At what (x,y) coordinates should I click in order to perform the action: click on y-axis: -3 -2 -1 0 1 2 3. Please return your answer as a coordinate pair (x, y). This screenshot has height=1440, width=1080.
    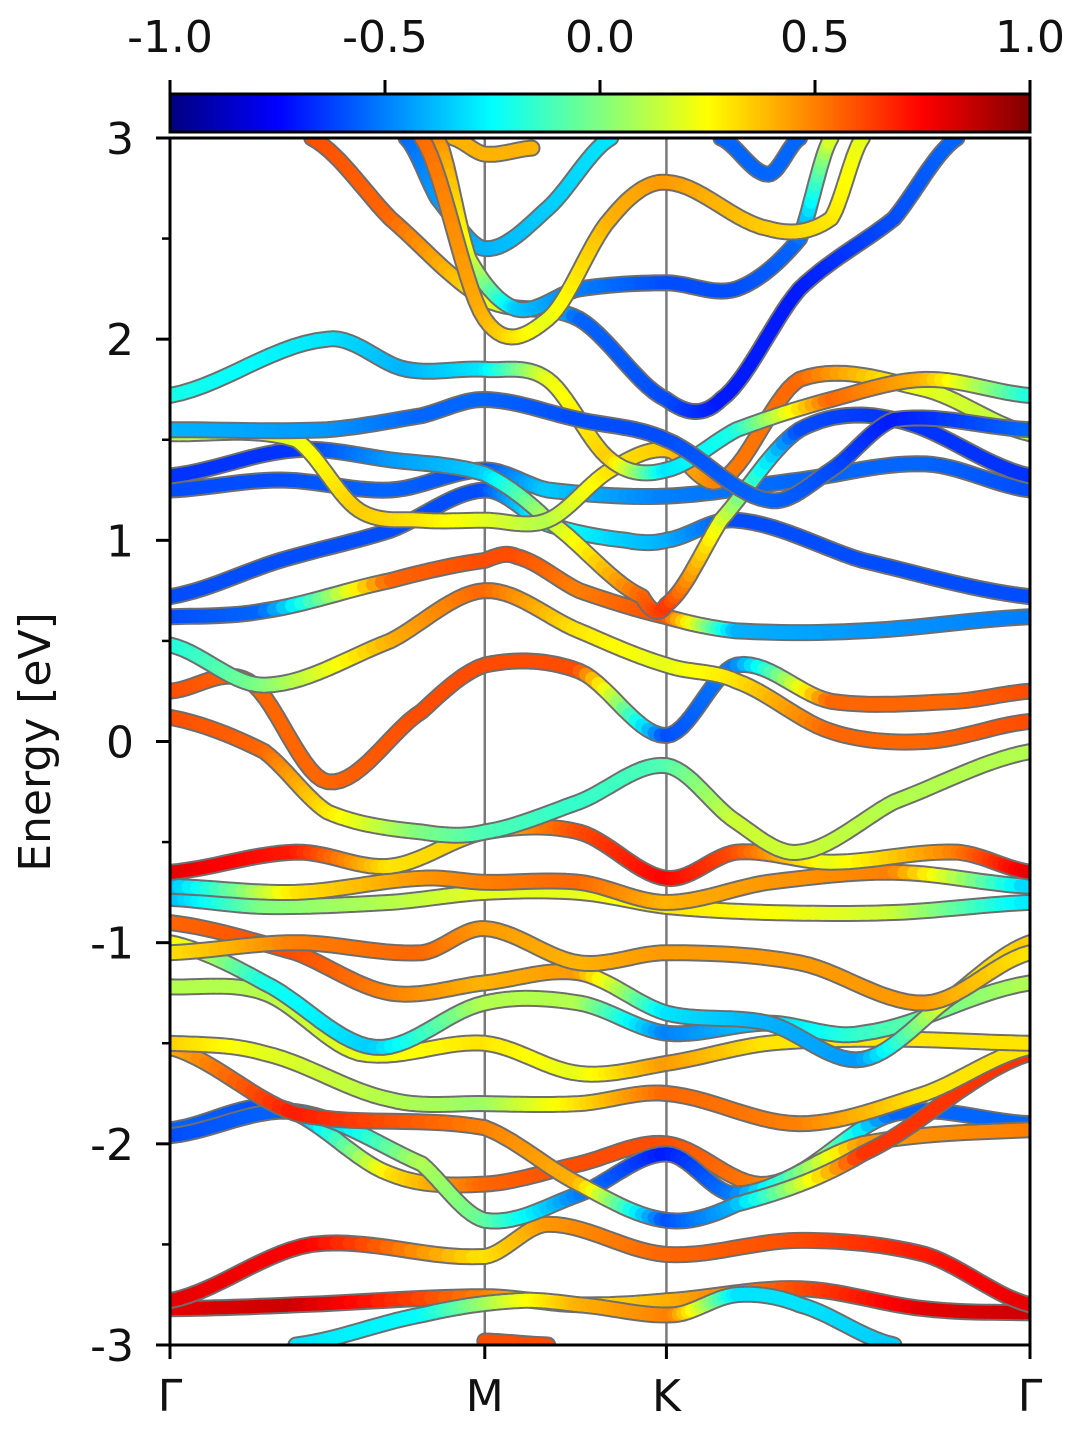
    Looking at the image, I should click on (130, 743).